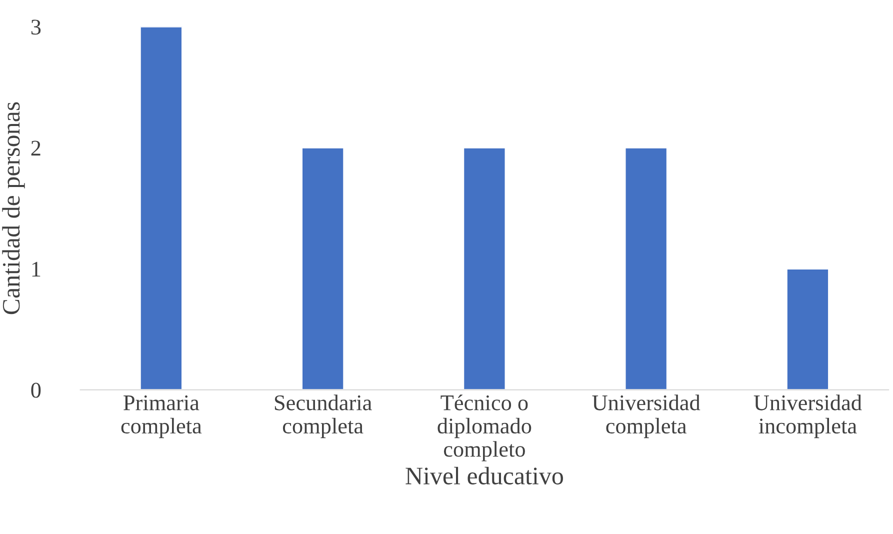  What do you see at coordinates (35, 148) in the screenshot?
I see `y-tick-label: 2` at bounding box center [35, 148].